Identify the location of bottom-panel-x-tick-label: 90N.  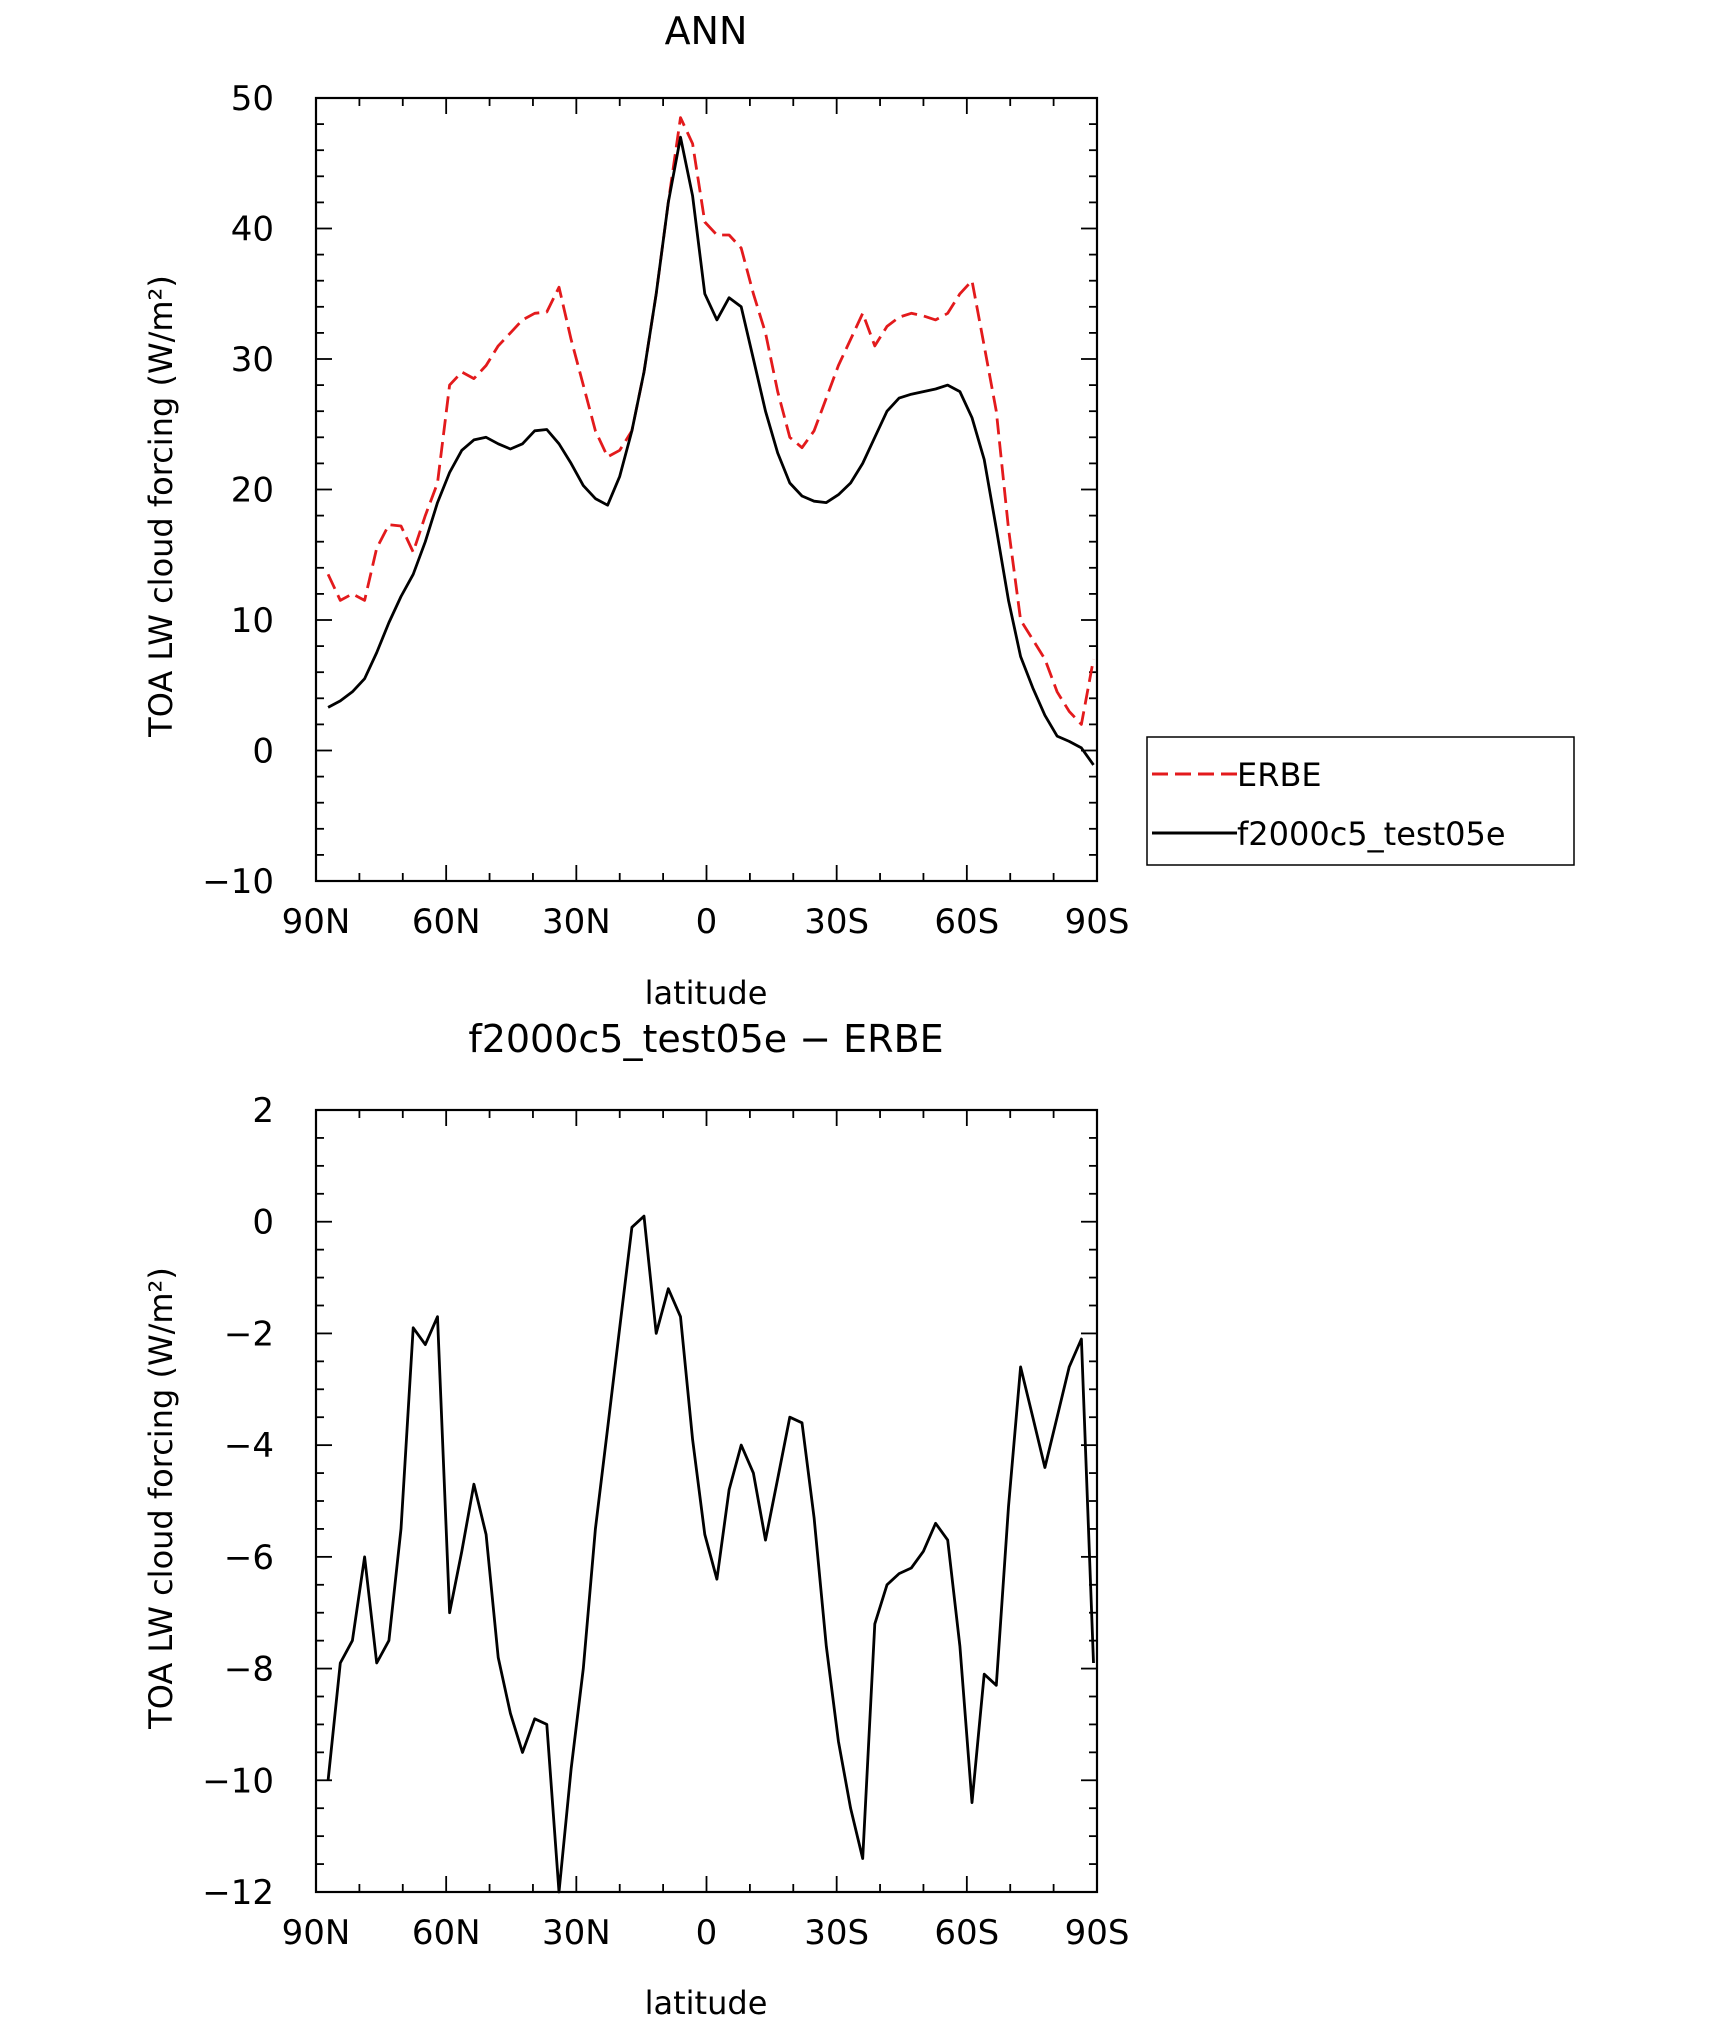
(316, 1933).